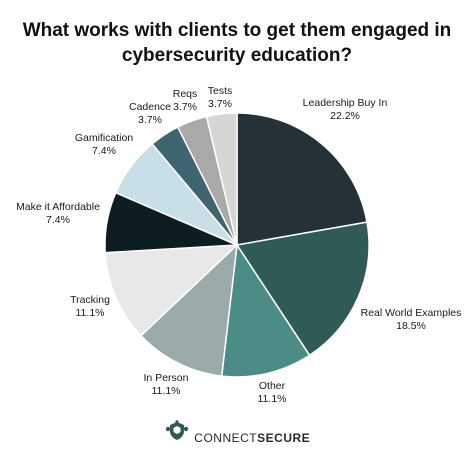 The image size is (474, 474). What do you see at coordinates (150, 120) in the screenshot?
I see `slice-value-cadence: 3.7%` at bounding box center [150, 120].